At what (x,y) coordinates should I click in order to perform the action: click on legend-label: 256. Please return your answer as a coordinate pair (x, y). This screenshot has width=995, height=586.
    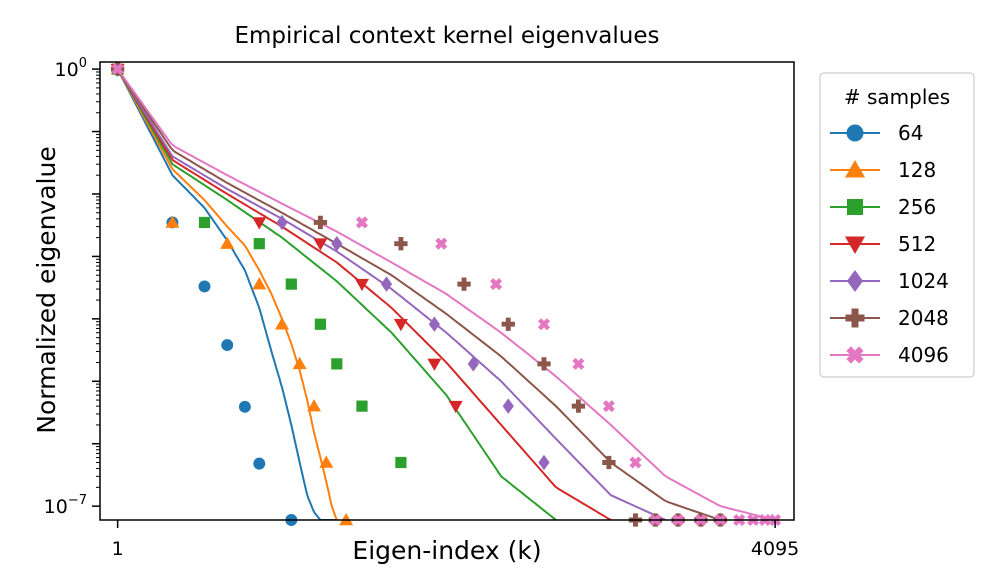
    Looking at the image, I should click on (917, 207).